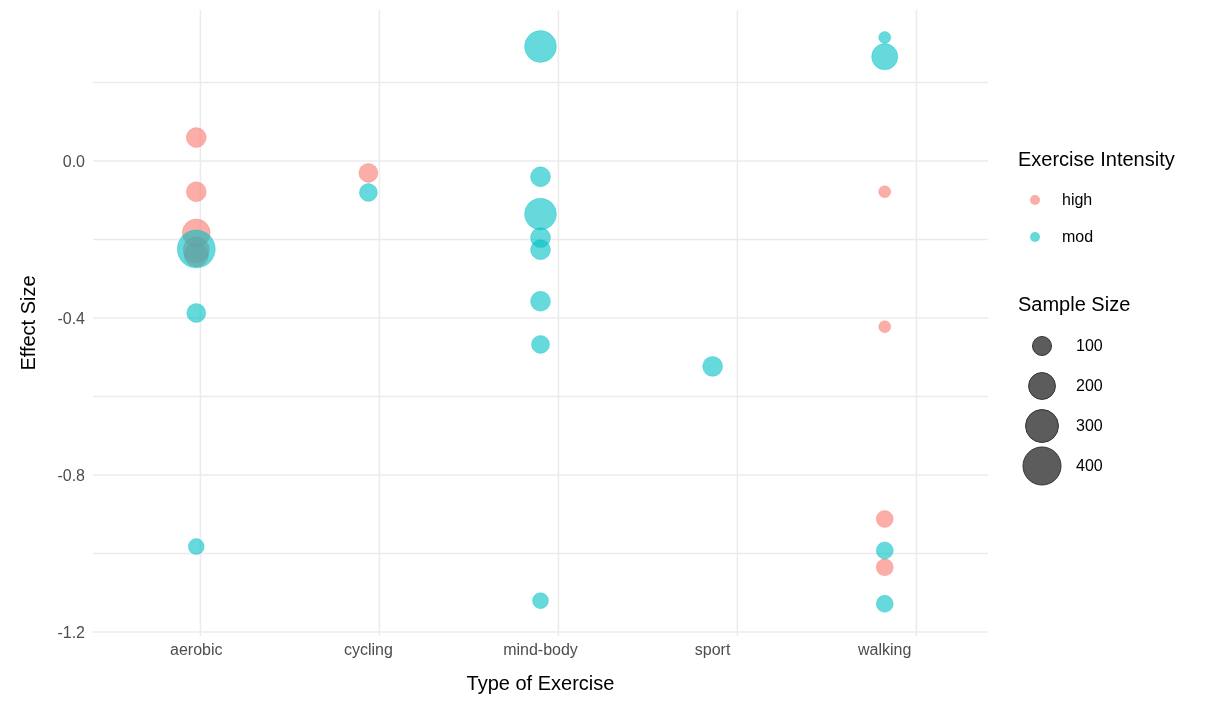 The width and height of the screenshot is (1214, 703). Describe the element at coordinates (1089, 386) in the screenshot. I see `legend-label: 200` at that location.